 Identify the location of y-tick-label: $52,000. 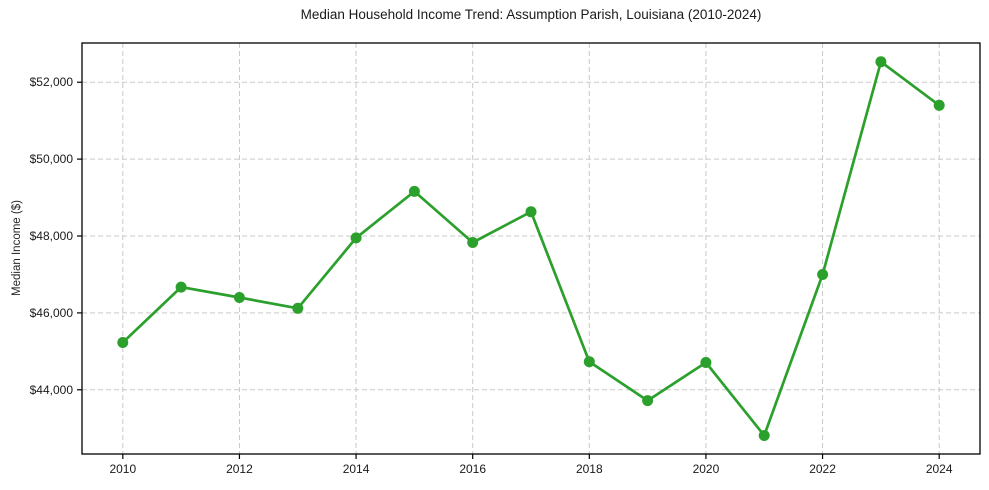
(52, 82).